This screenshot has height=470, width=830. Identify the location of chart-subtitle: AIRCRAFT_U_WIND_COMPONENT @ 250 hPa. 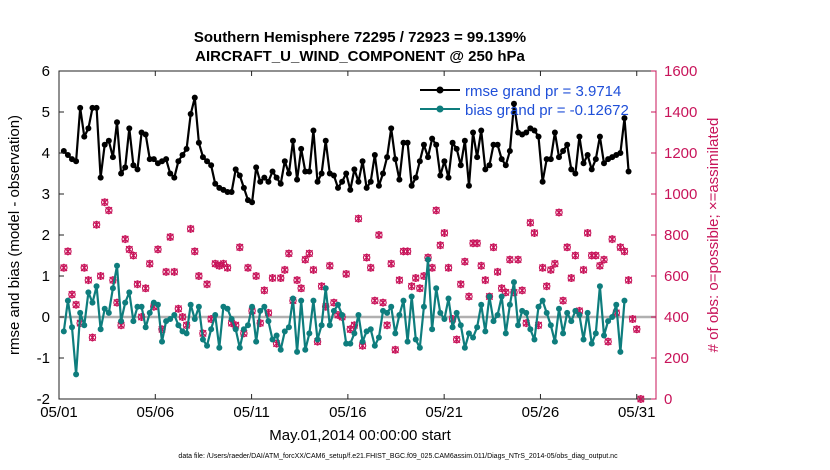
(360, 56).